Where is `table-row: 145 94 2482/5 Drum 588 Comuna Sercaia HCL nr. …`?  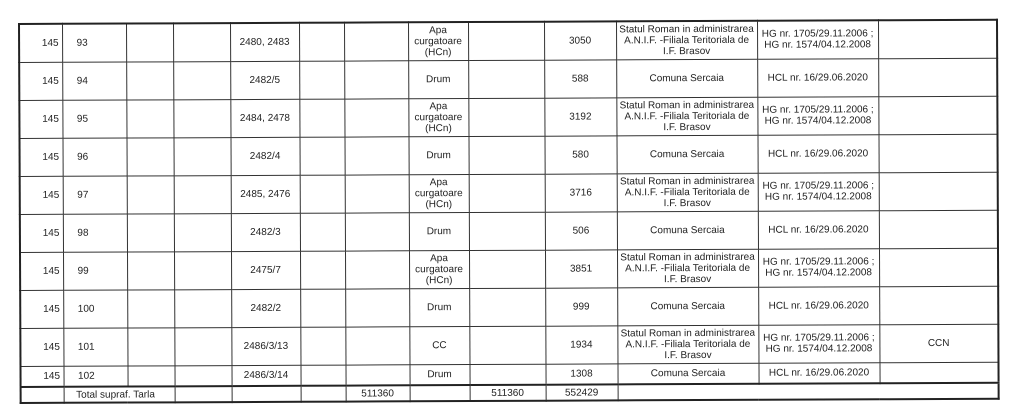
table-row: 145 94 2482/5 Drum 588 Comuna Sercaia HCL nr. … is located at coordinates (508, 78).